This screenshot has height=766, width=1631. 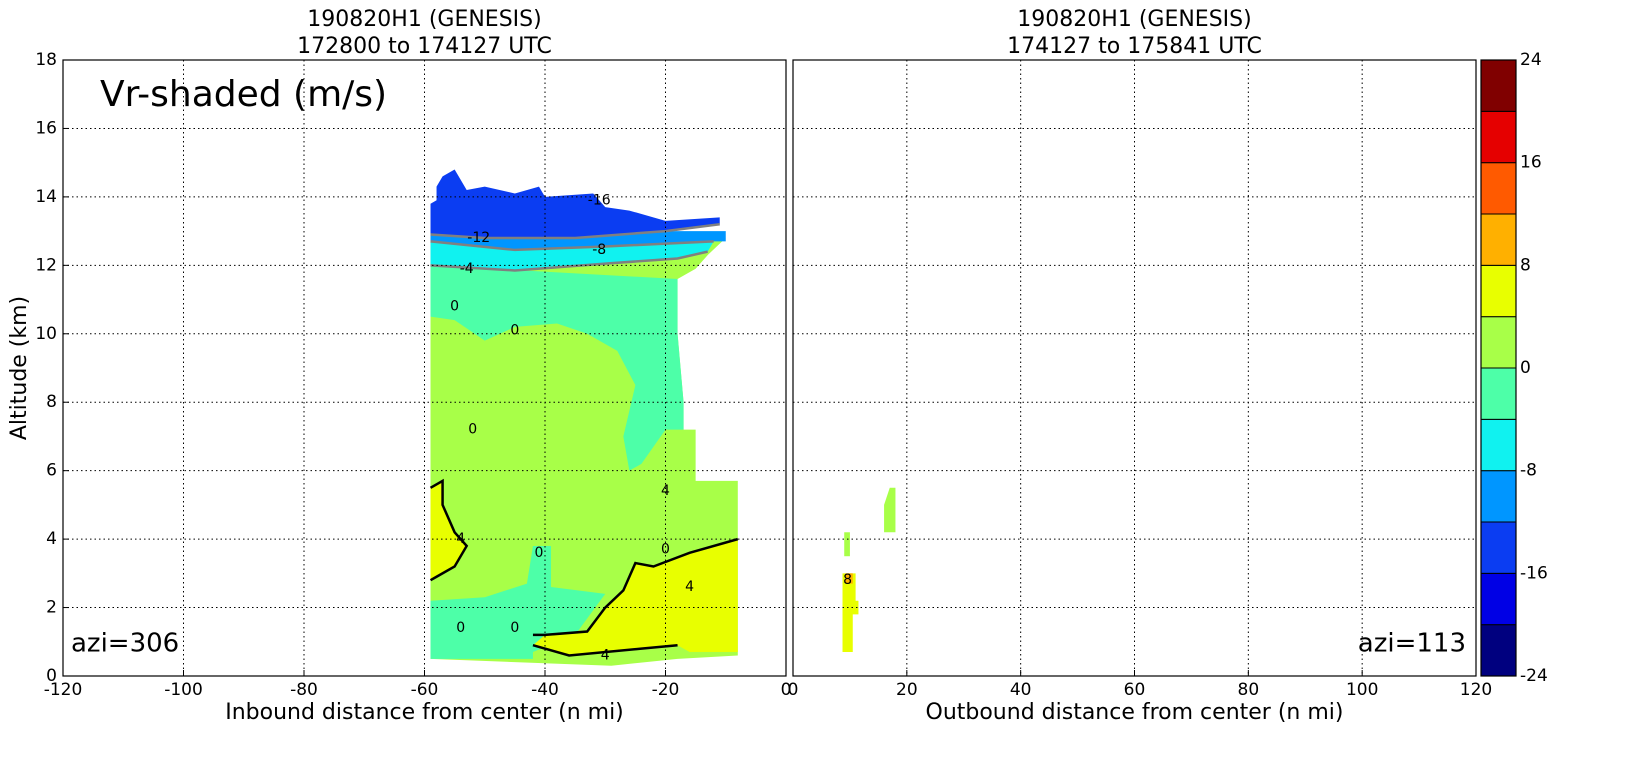 I want to click on x-tick-label: -60, so click(x=425, y=690).